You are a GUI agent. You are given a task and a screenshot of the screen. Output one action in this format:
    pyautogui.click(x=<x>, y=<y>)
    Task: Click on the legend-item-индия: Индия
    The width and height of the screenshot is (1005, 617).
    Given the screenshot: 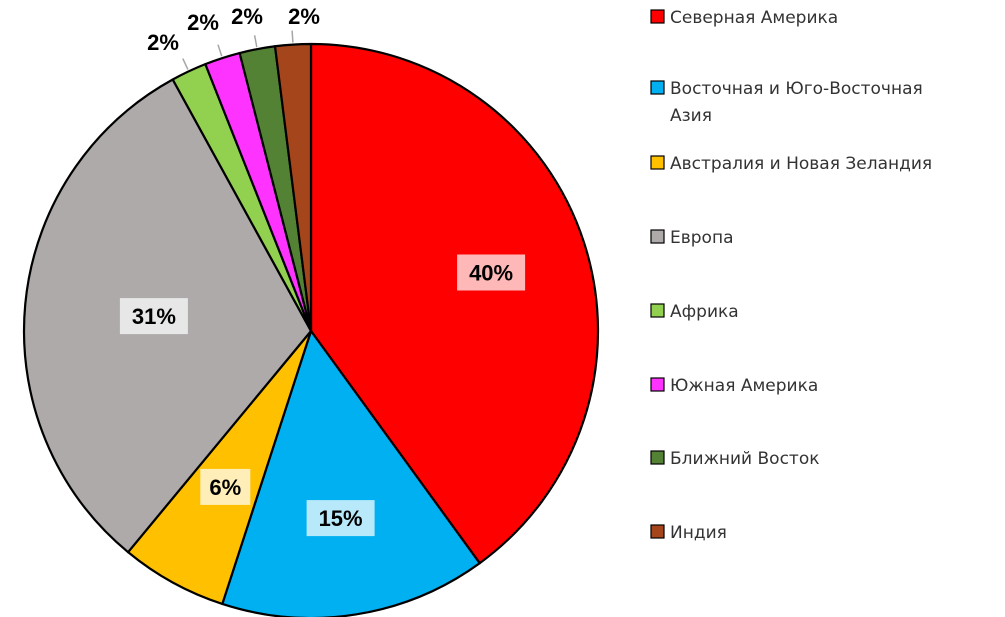 What is the action you would take?
    pyautogui.click(x=688, y=533)
    